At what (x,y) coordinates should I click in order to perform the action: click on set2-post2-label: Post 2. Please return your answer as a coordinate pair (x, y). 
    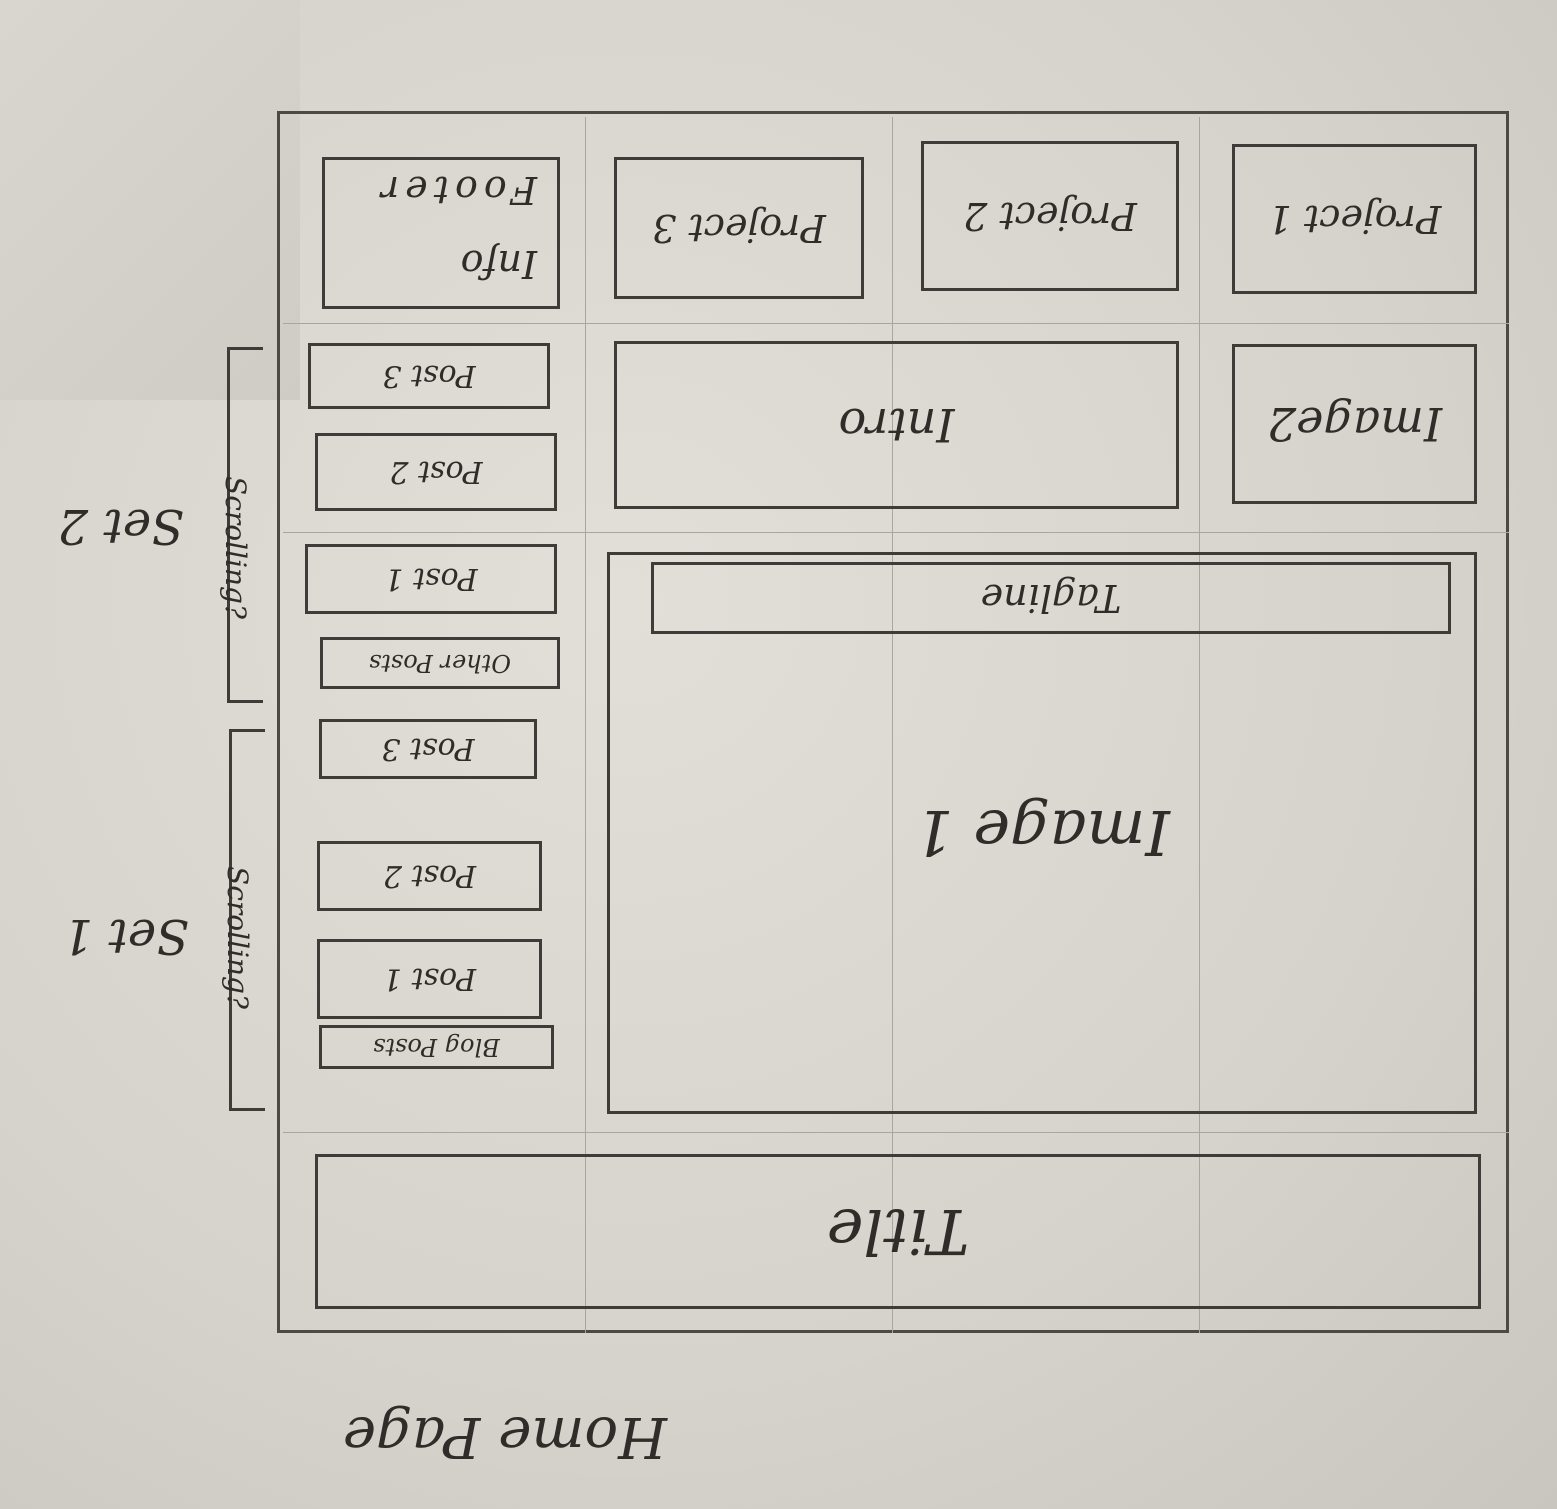
    Looking at the image, I should click on (436, 472).